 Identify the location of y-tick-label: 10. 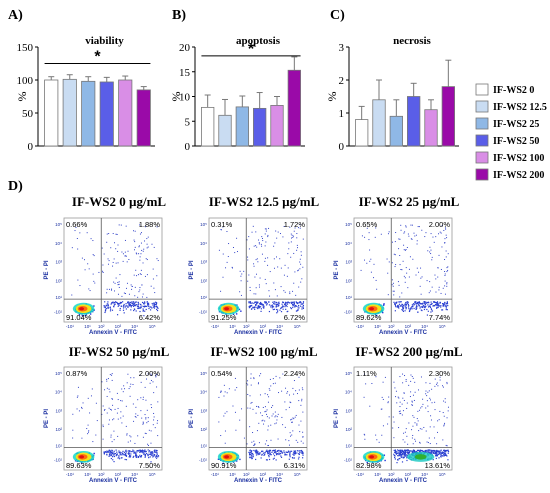
(185, 98).